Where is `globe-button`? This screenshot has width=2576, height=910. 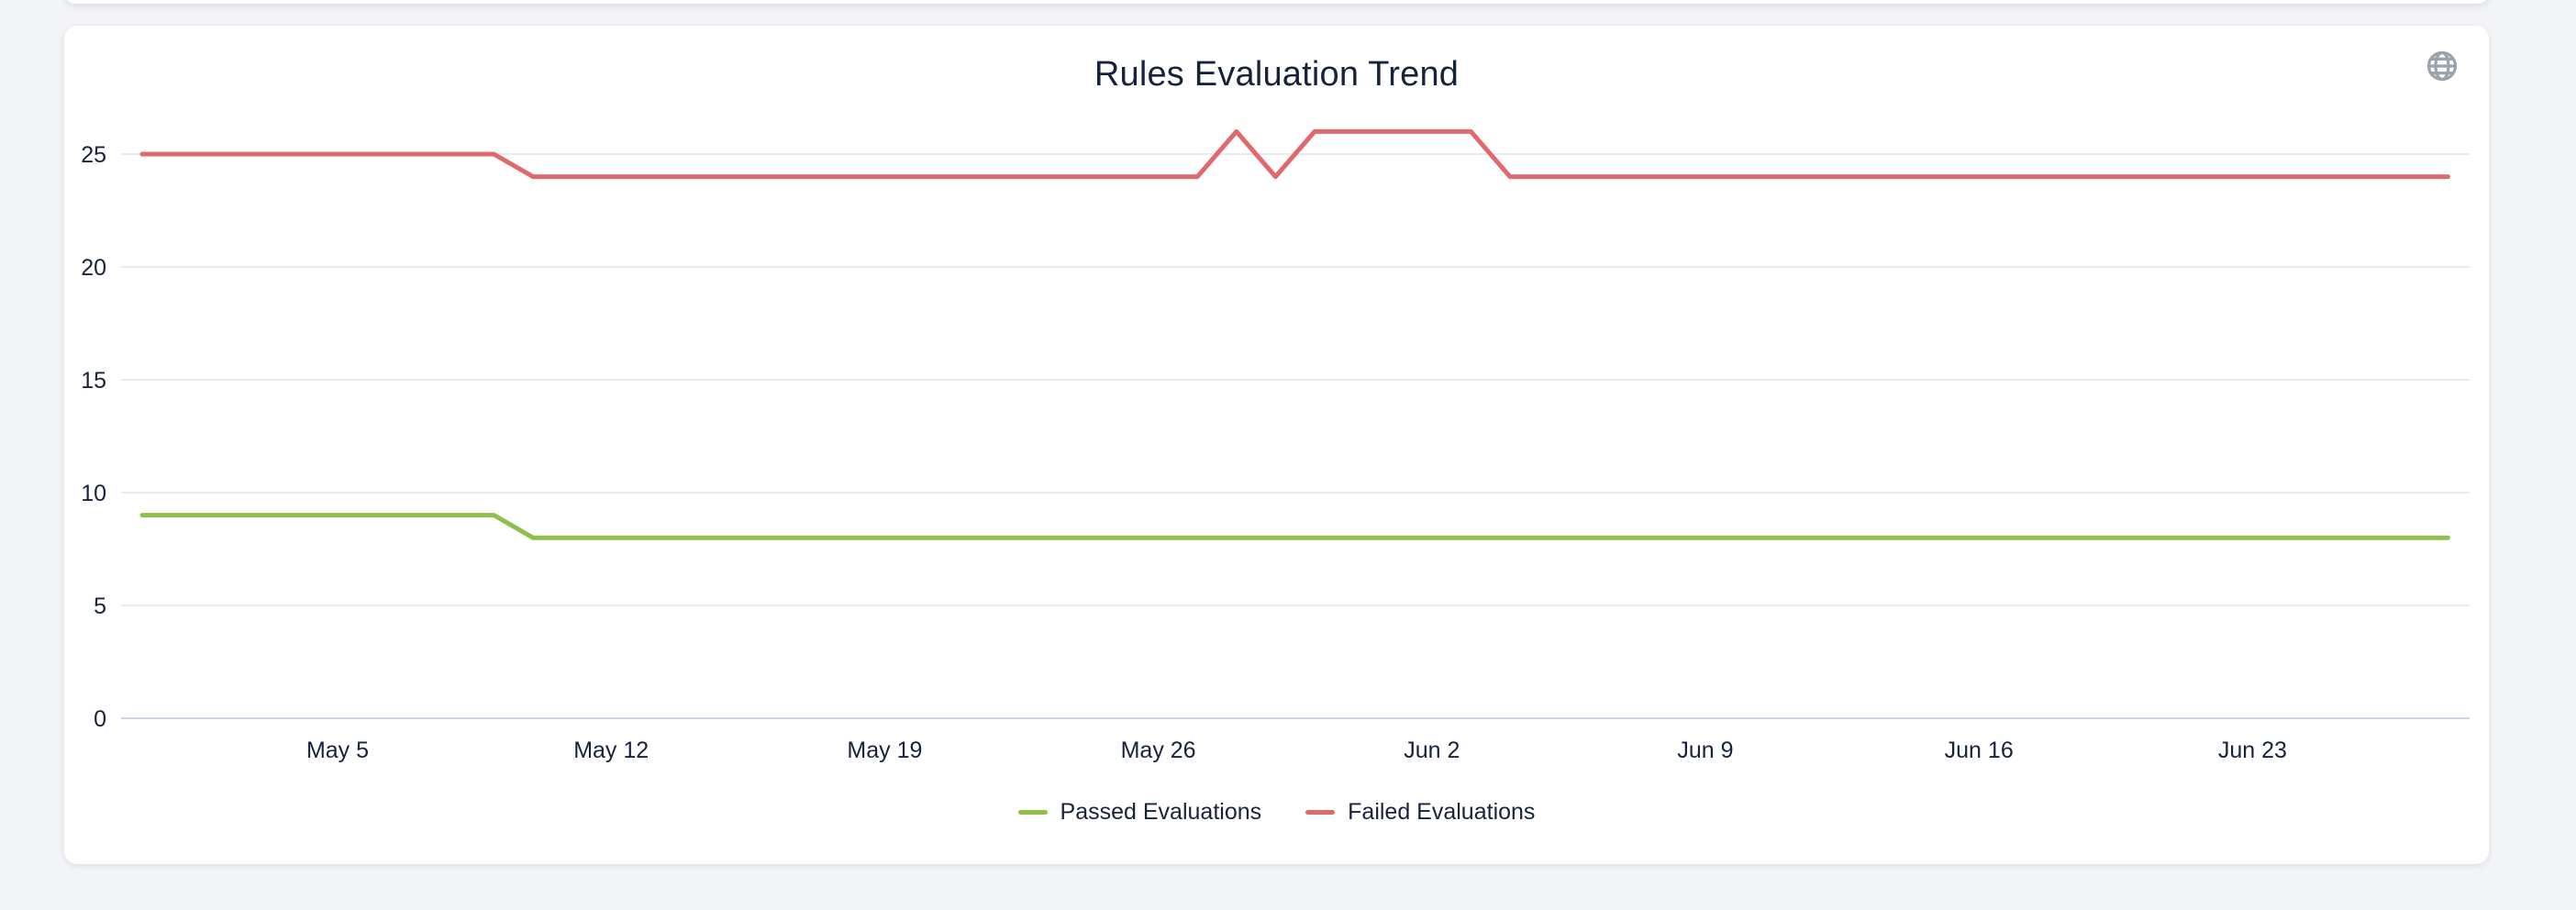 globe-button is located at coordinates (2442, 66).